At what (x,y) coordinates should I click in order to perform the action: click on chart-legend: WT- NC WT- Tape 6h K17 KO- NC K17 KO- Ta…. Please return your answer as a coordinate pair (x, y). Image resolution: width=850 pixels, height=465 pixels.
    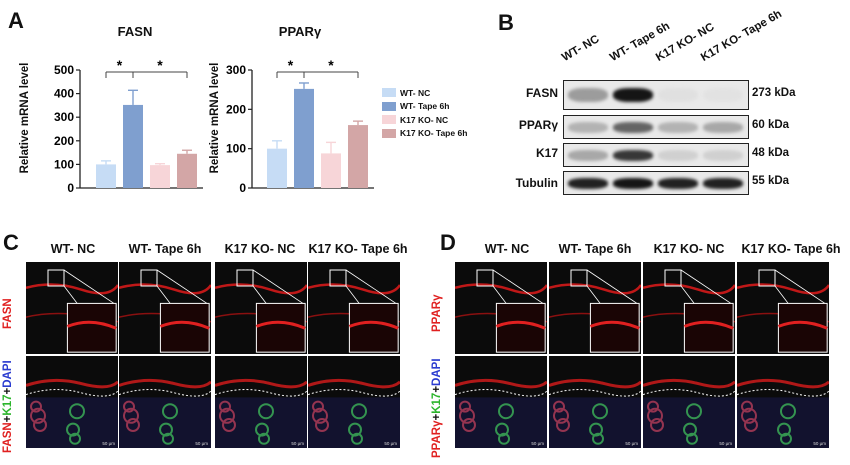
    Looking at the image, I should click on (424, 113).